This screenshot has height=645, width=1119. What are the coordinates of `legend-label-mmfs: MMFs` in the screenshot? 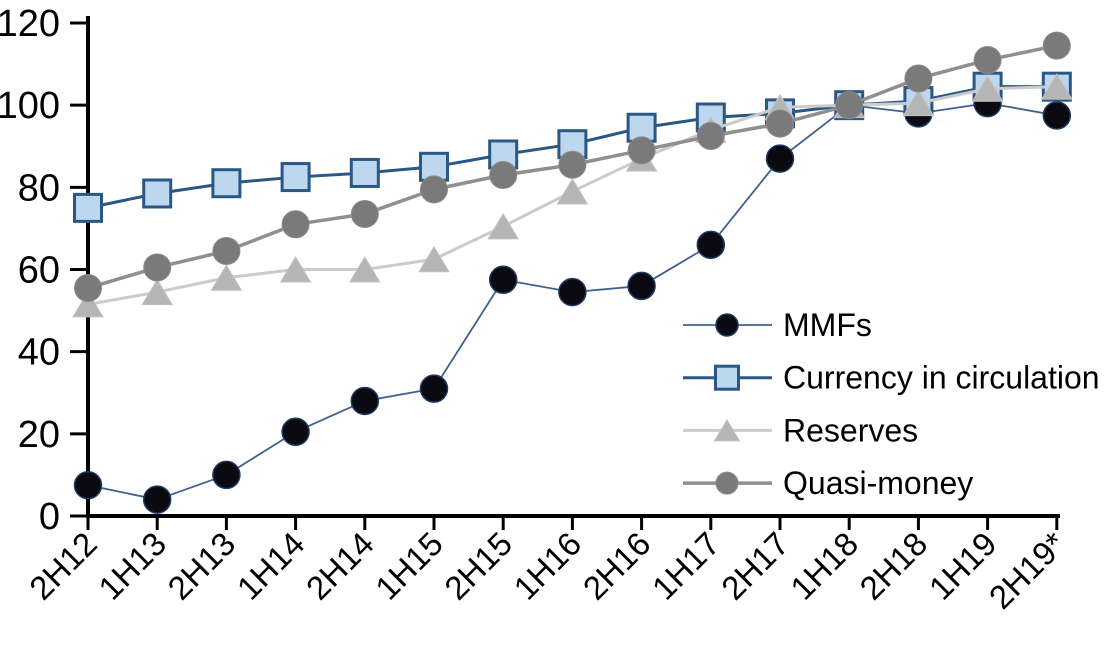 It's located at (827, 325).